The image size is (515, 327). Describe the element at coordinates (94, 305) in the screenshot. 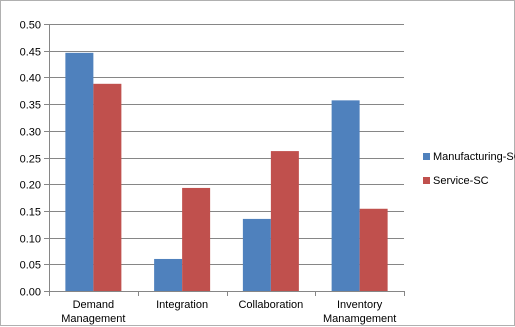

I see `x-category-label: Demand` at that location.